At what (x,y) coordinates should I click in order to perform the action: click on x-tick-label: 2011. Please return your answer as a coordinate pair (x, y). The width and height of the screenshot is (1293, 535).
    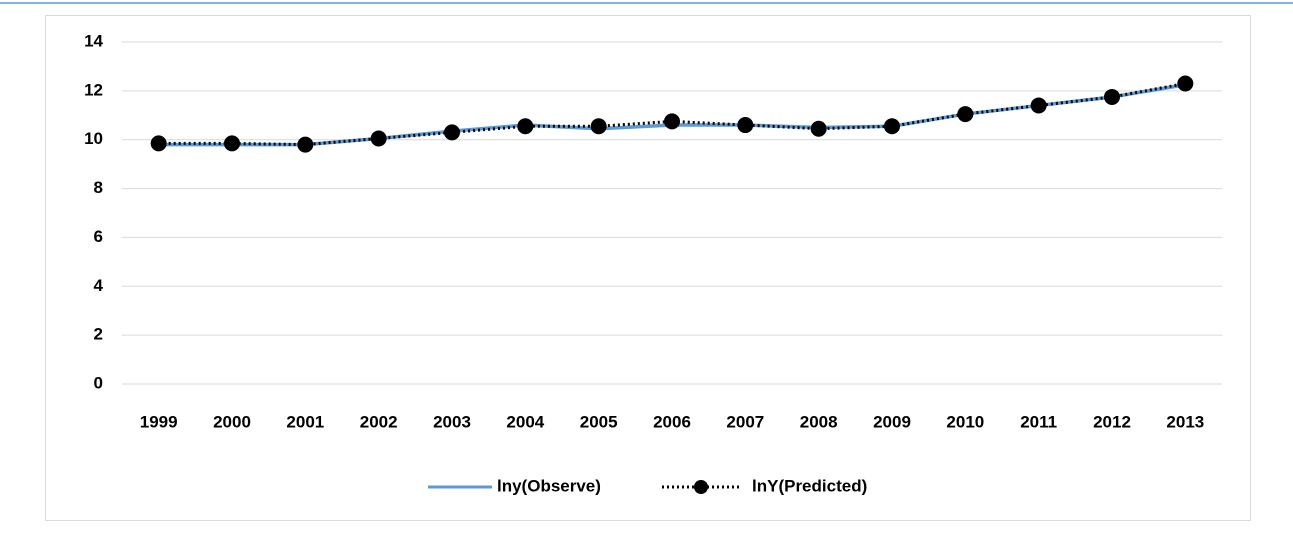
    Looking at the image, I should click on (1038, 421).